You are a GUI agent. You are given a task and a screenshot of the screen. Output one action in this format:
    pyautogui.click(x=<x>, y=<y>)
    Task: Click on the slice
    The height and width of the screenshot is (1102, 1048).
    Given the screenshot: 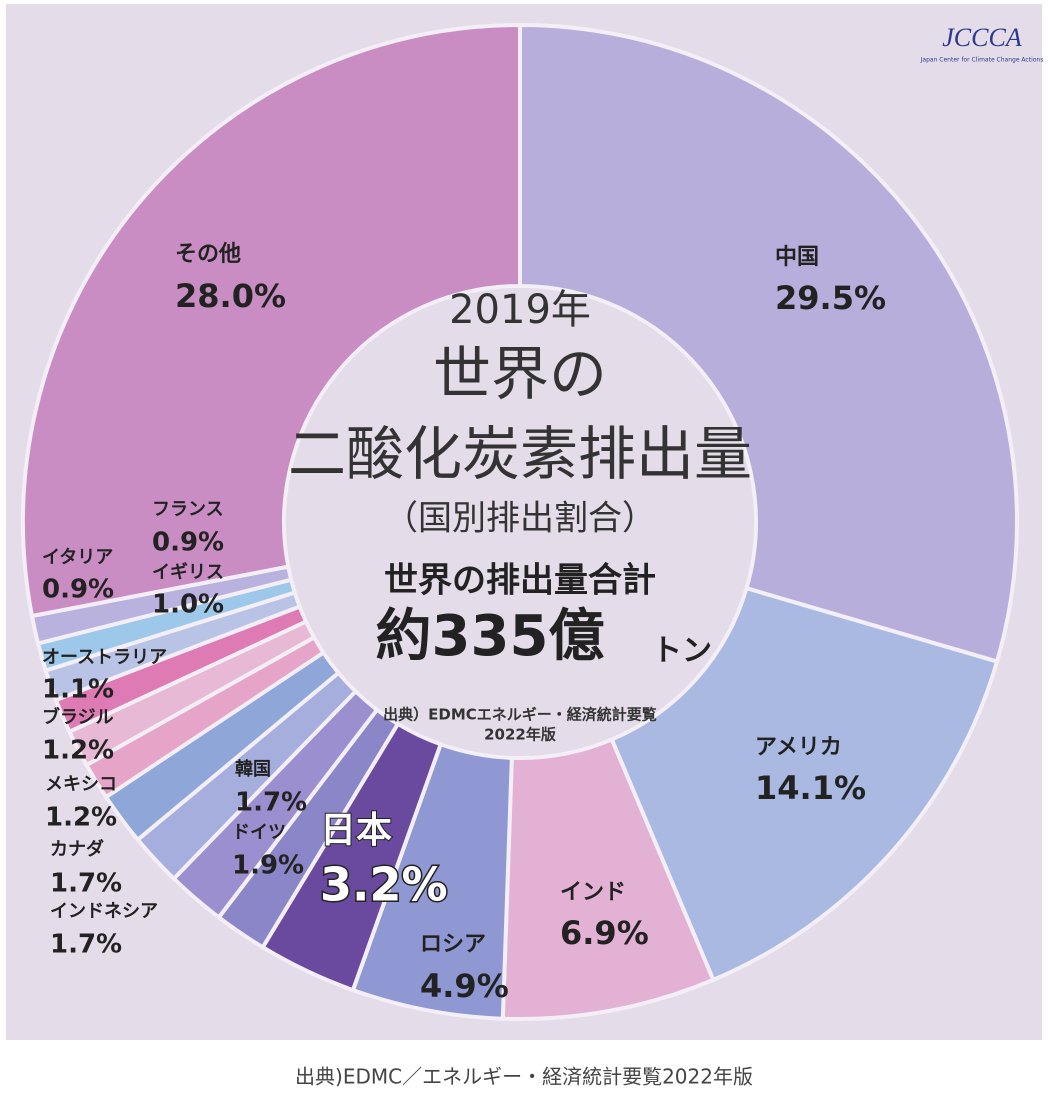 What is the action you would take?
    pyautogui.click(x=804, y=784)
    